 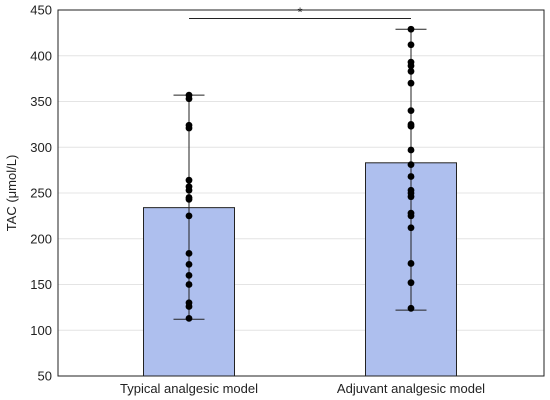 I want to click on y-tick-label: 300, so click(x=41, y=147).